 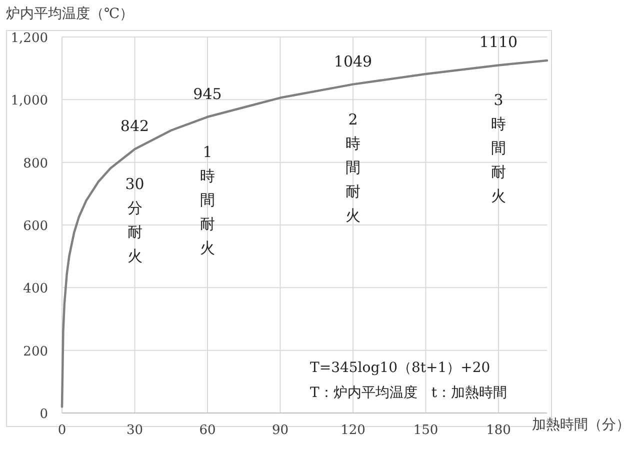 I want to click on x-tick-label: 30, so click(x=135, y=430).